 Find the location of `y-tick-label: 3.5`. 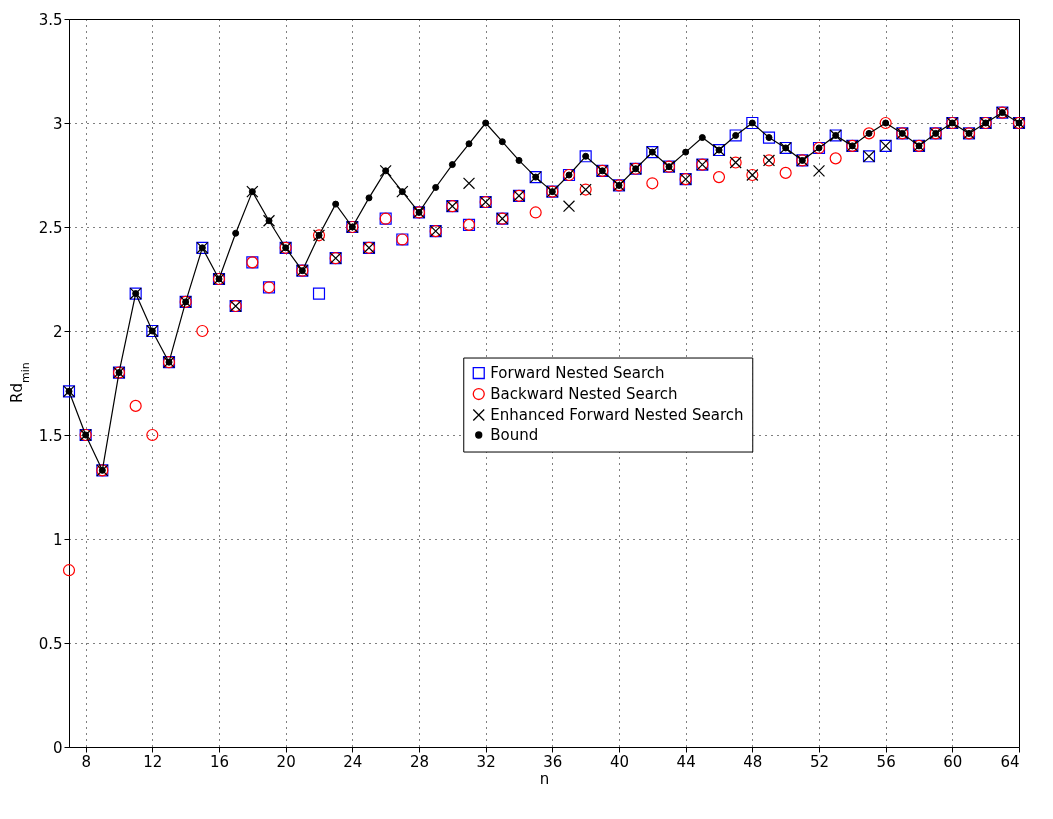

y-tick-label: 3.5 is located at coordinates (50, 19).